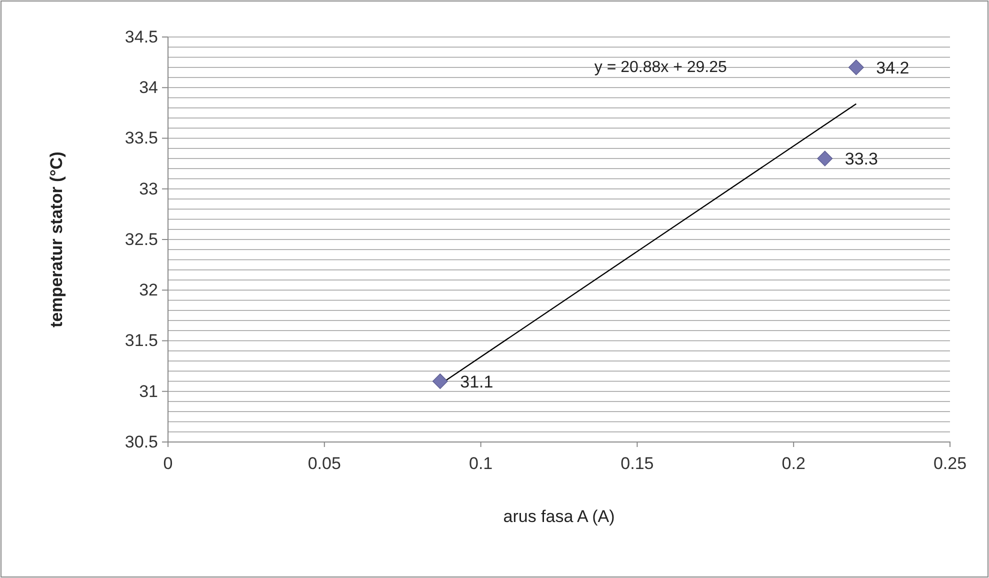 The image size is (989, 578). Describe the element at coordinates (148, 88) in the screenshot. I see `y-tick-label: 34` at that location.